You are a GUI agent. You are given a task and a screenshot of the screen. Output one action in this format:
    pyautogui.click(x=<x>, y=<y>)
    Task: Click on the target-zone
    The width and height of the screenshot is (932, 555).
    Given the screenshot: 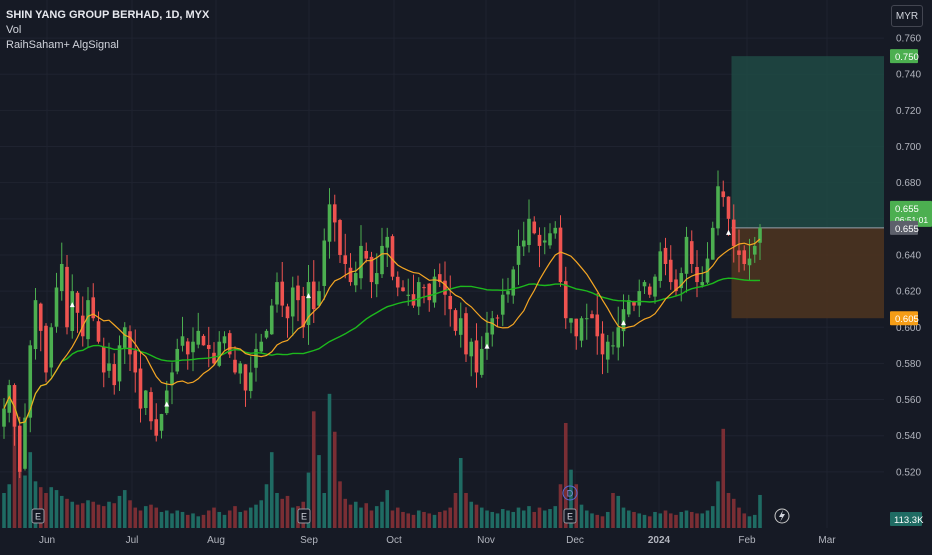 What is the action you would take?
    pyautogui.click(x=807, y=142)
    